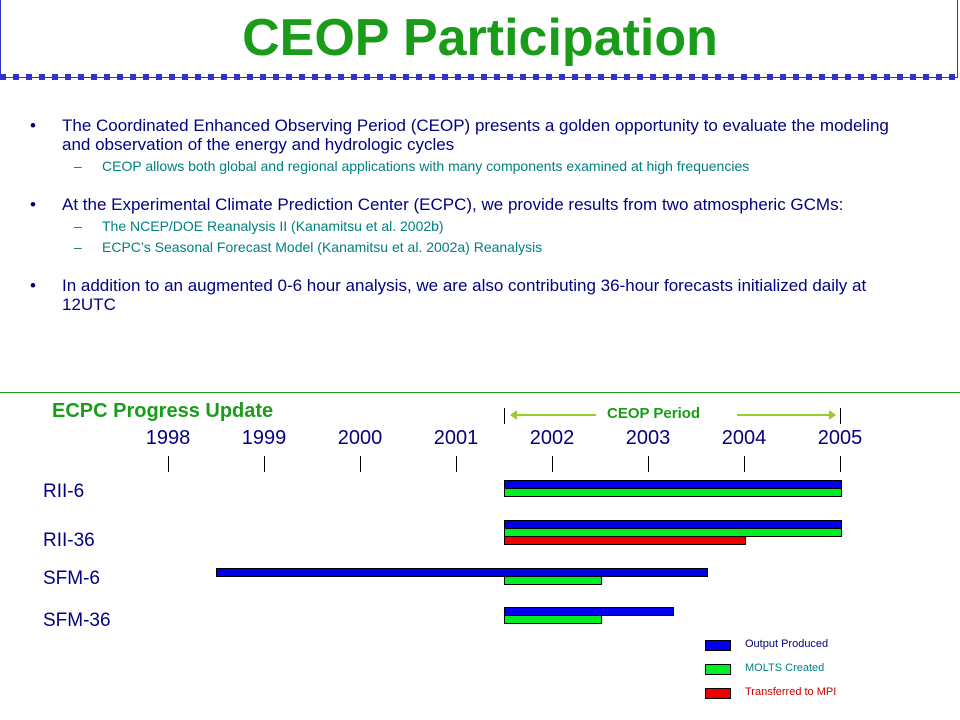 The width and height of the screenshot is (960, 720). What do you see at coordinates (625, 540) in the screenshot?
I see `bar-rii-36-mpi` at bounding box center [625, 540].